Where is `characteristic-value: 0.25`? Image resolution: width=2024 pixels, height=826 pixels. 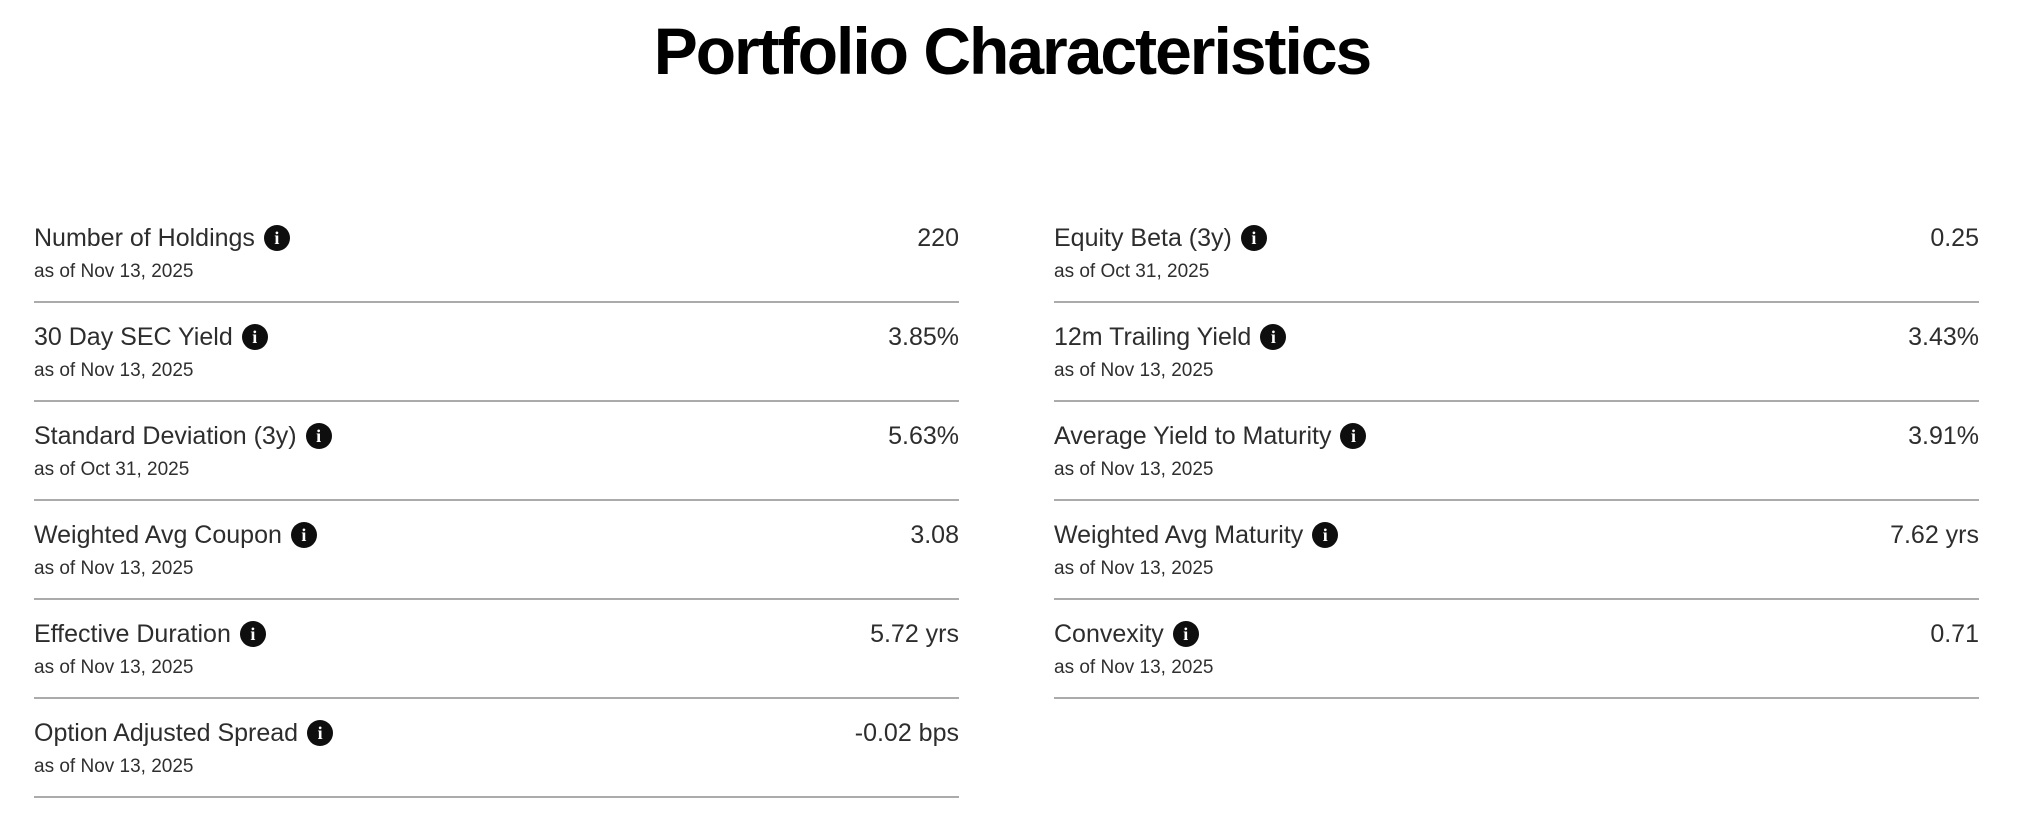 characteristic-value: 0.25 is located at coordinates (1954, 238).